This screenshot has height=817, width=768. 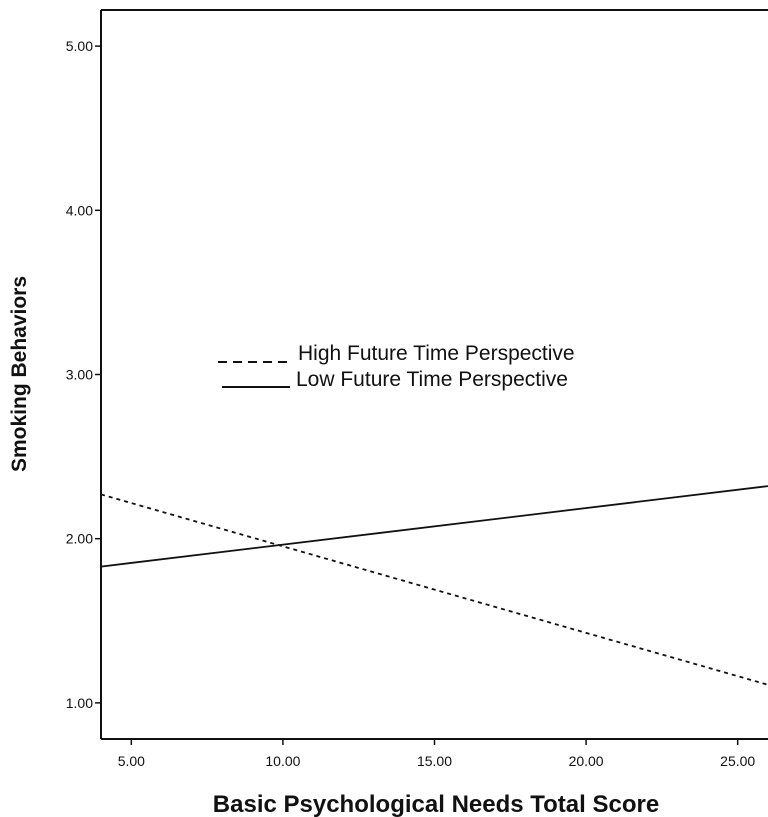 I want to click on y-ticks: 1.00 2.00 3.00 4.00 5.00, so click(x=83, y=374).